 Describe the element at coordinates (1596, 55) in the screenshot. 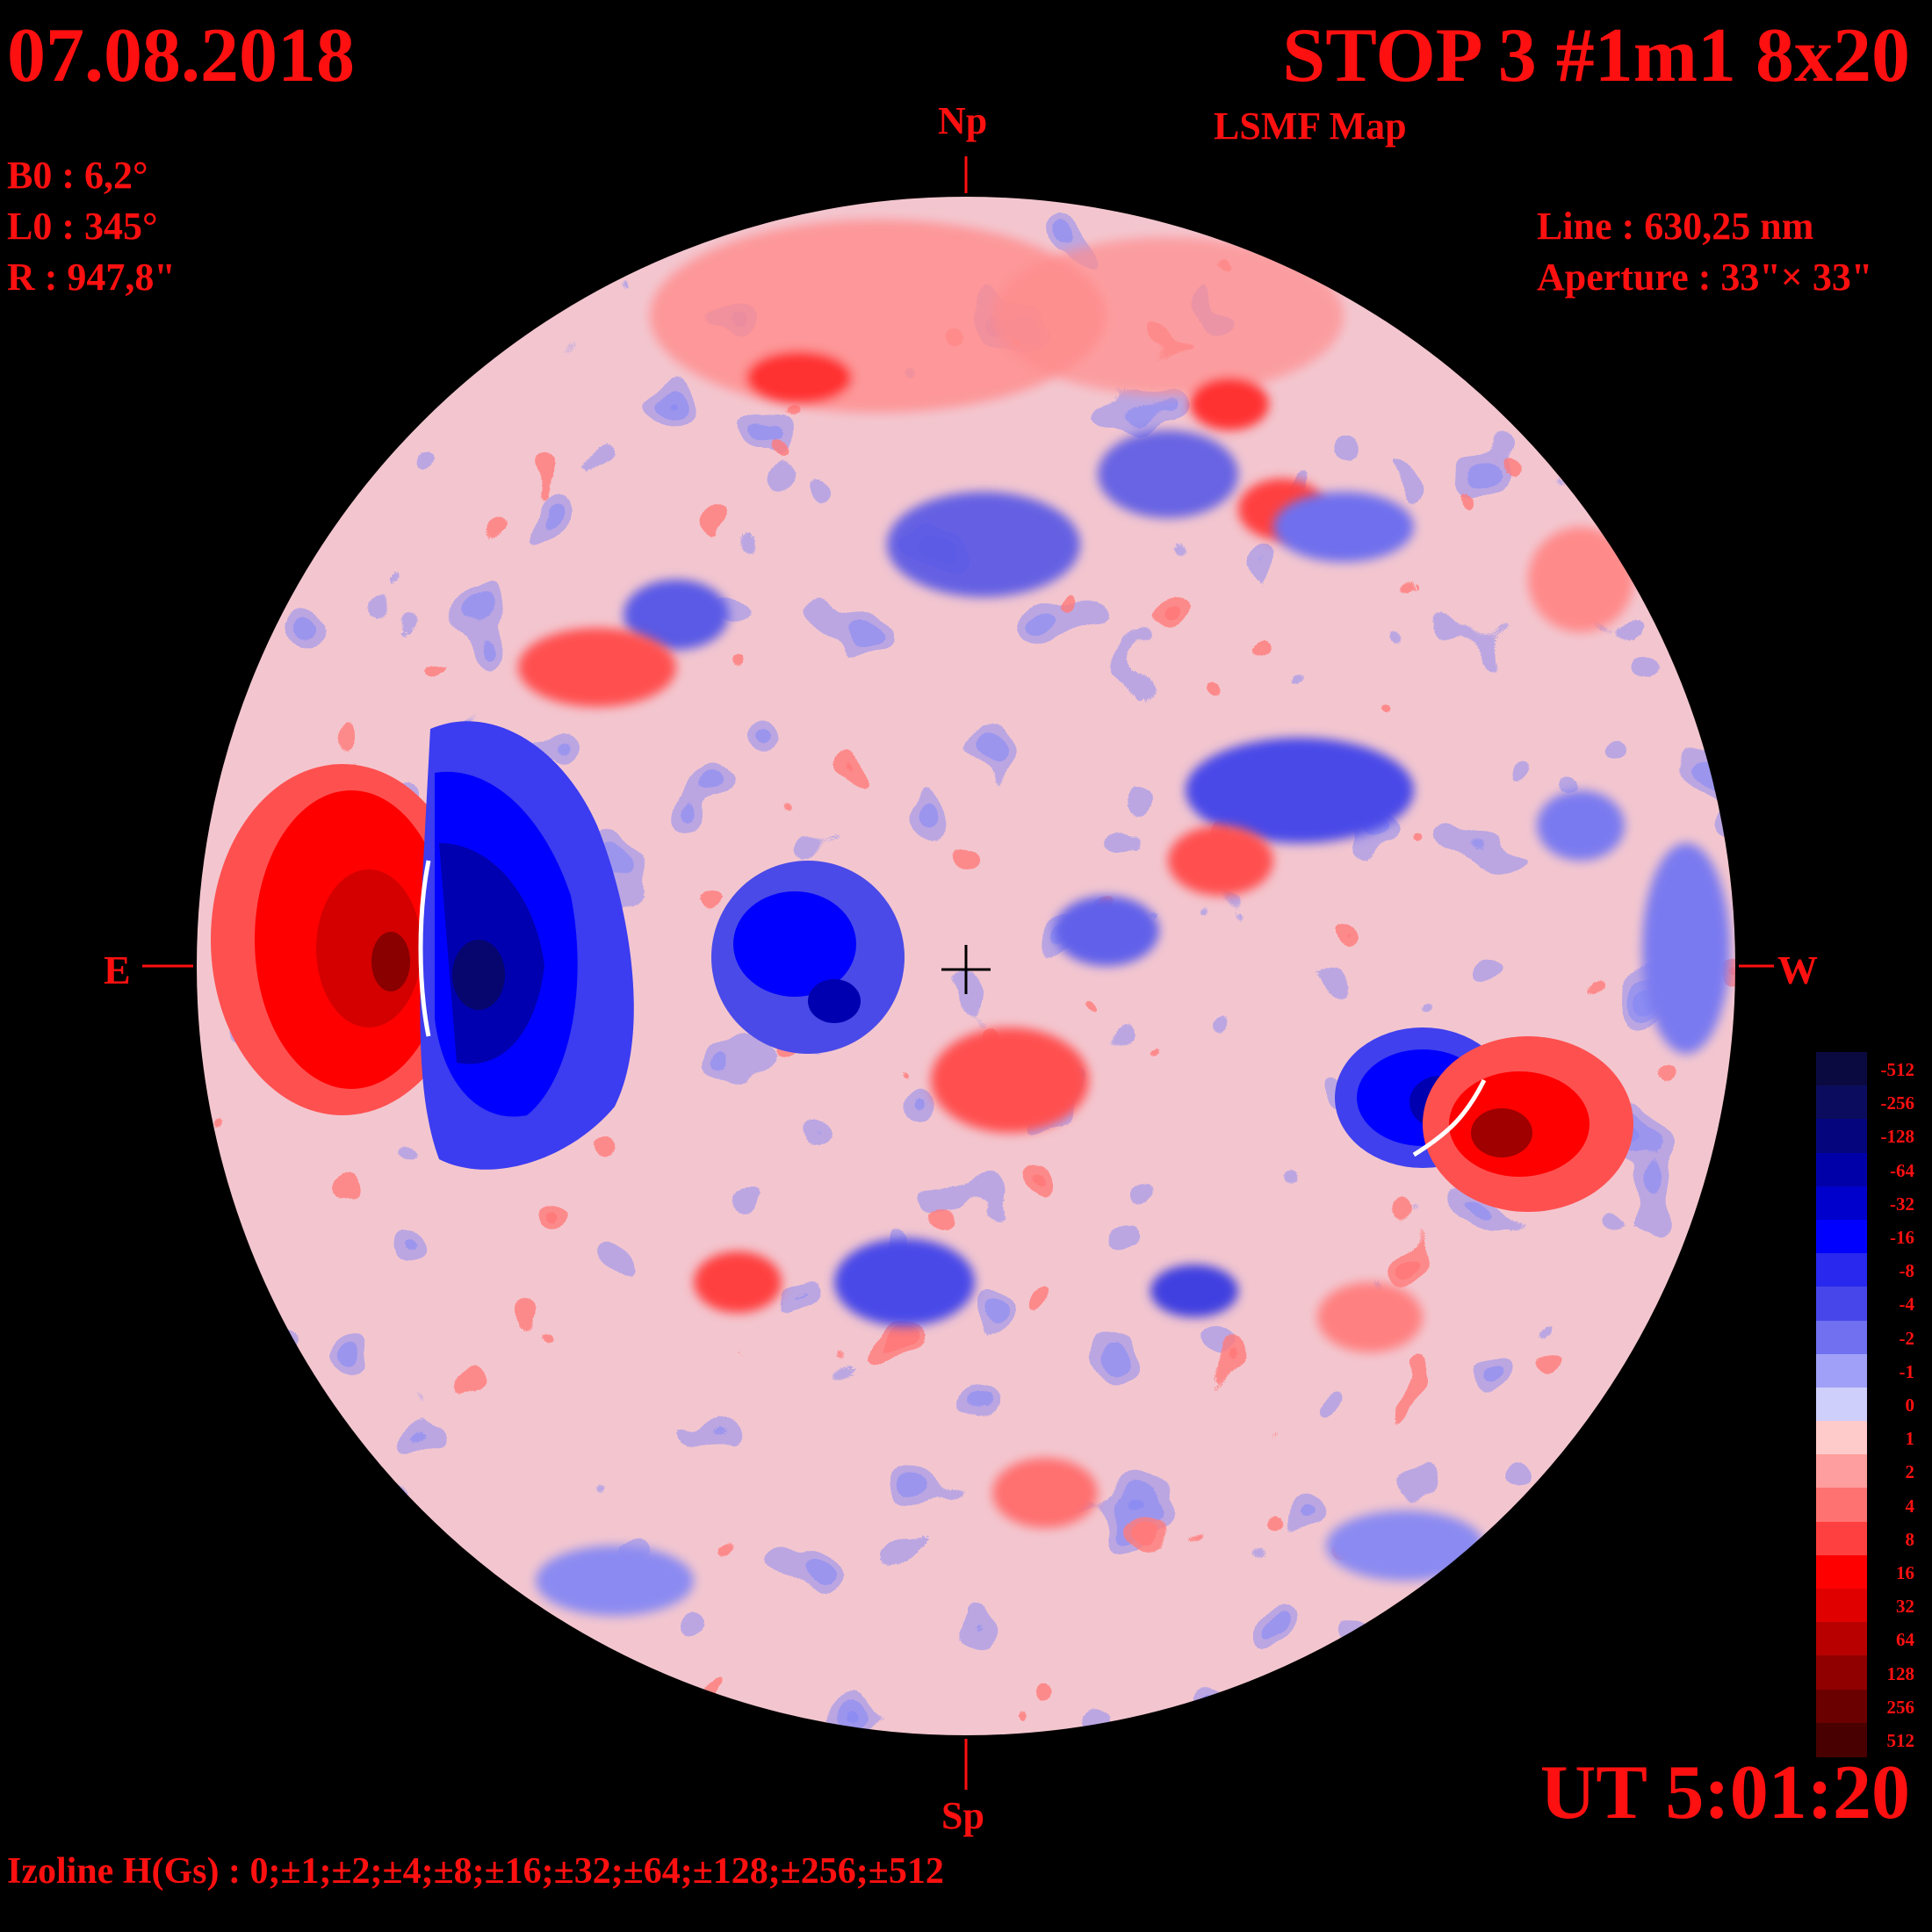

I see `page-title: STOP 3 #1m1 8x20` at that location.